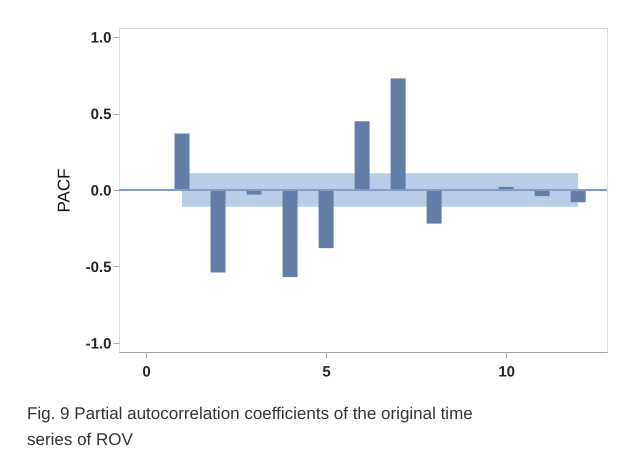 This screenshot has height=459, width=627. I want to click on y-axis-title: PACF, so click(64, 190).